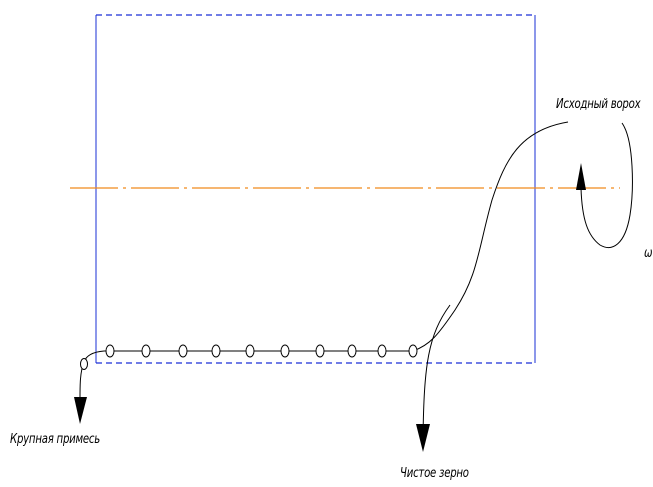 Image resolution: width=653 pixels, height=487 pixels. What do you see at coordinates (436, 371) in the screenshot?
I see `clean-grain-path` at bounding box center [436, 371].